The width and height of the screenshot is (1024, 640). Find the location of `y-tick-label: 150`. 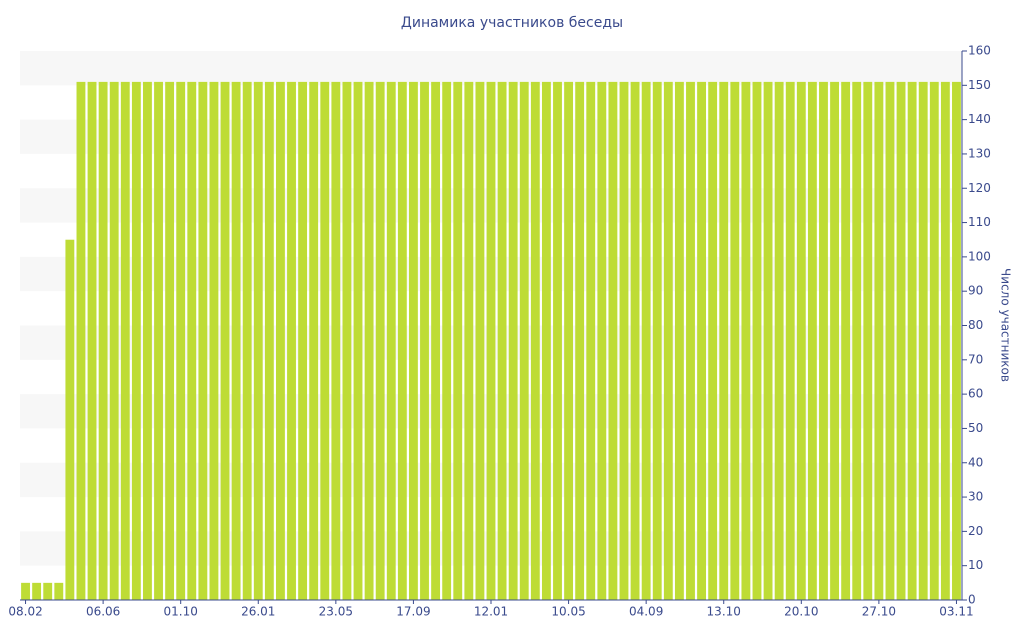

y-tick-label: 150 is located at coordinates (979, 85).